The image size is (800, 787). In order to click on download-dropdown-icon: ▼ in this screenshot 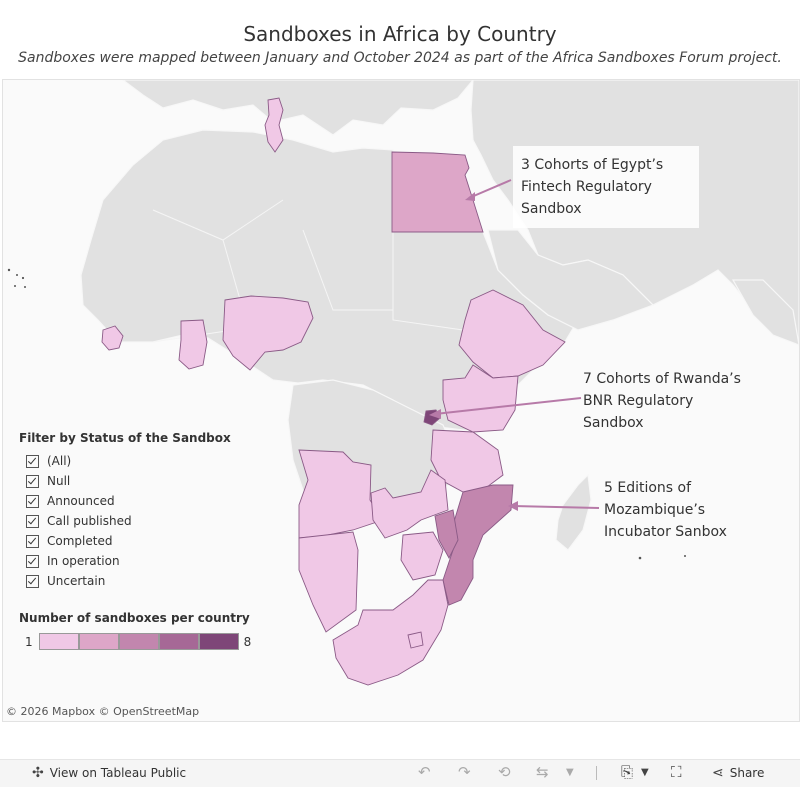, I will do `click(645, 772)`.